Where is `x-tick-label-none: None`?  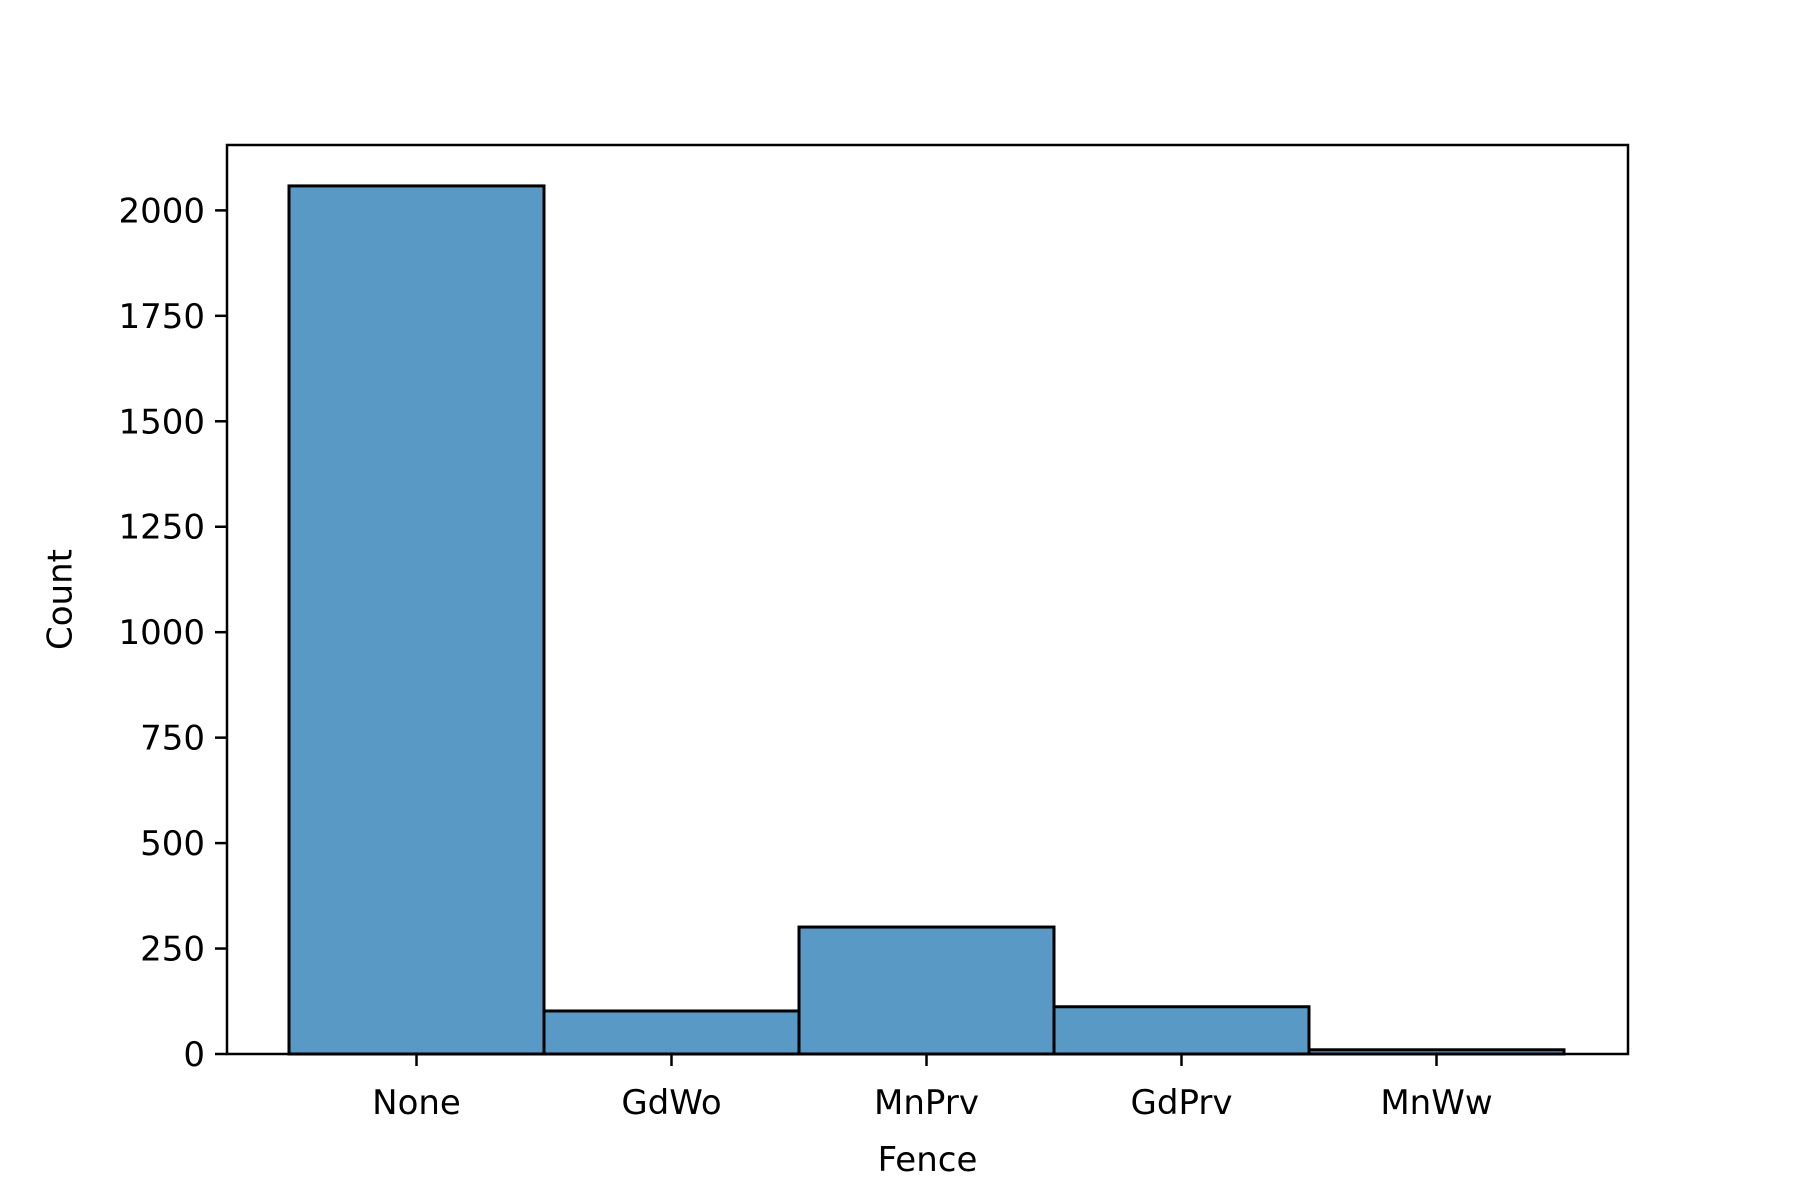
x-tick-label-none: None is located at coordinates (416, 1103).